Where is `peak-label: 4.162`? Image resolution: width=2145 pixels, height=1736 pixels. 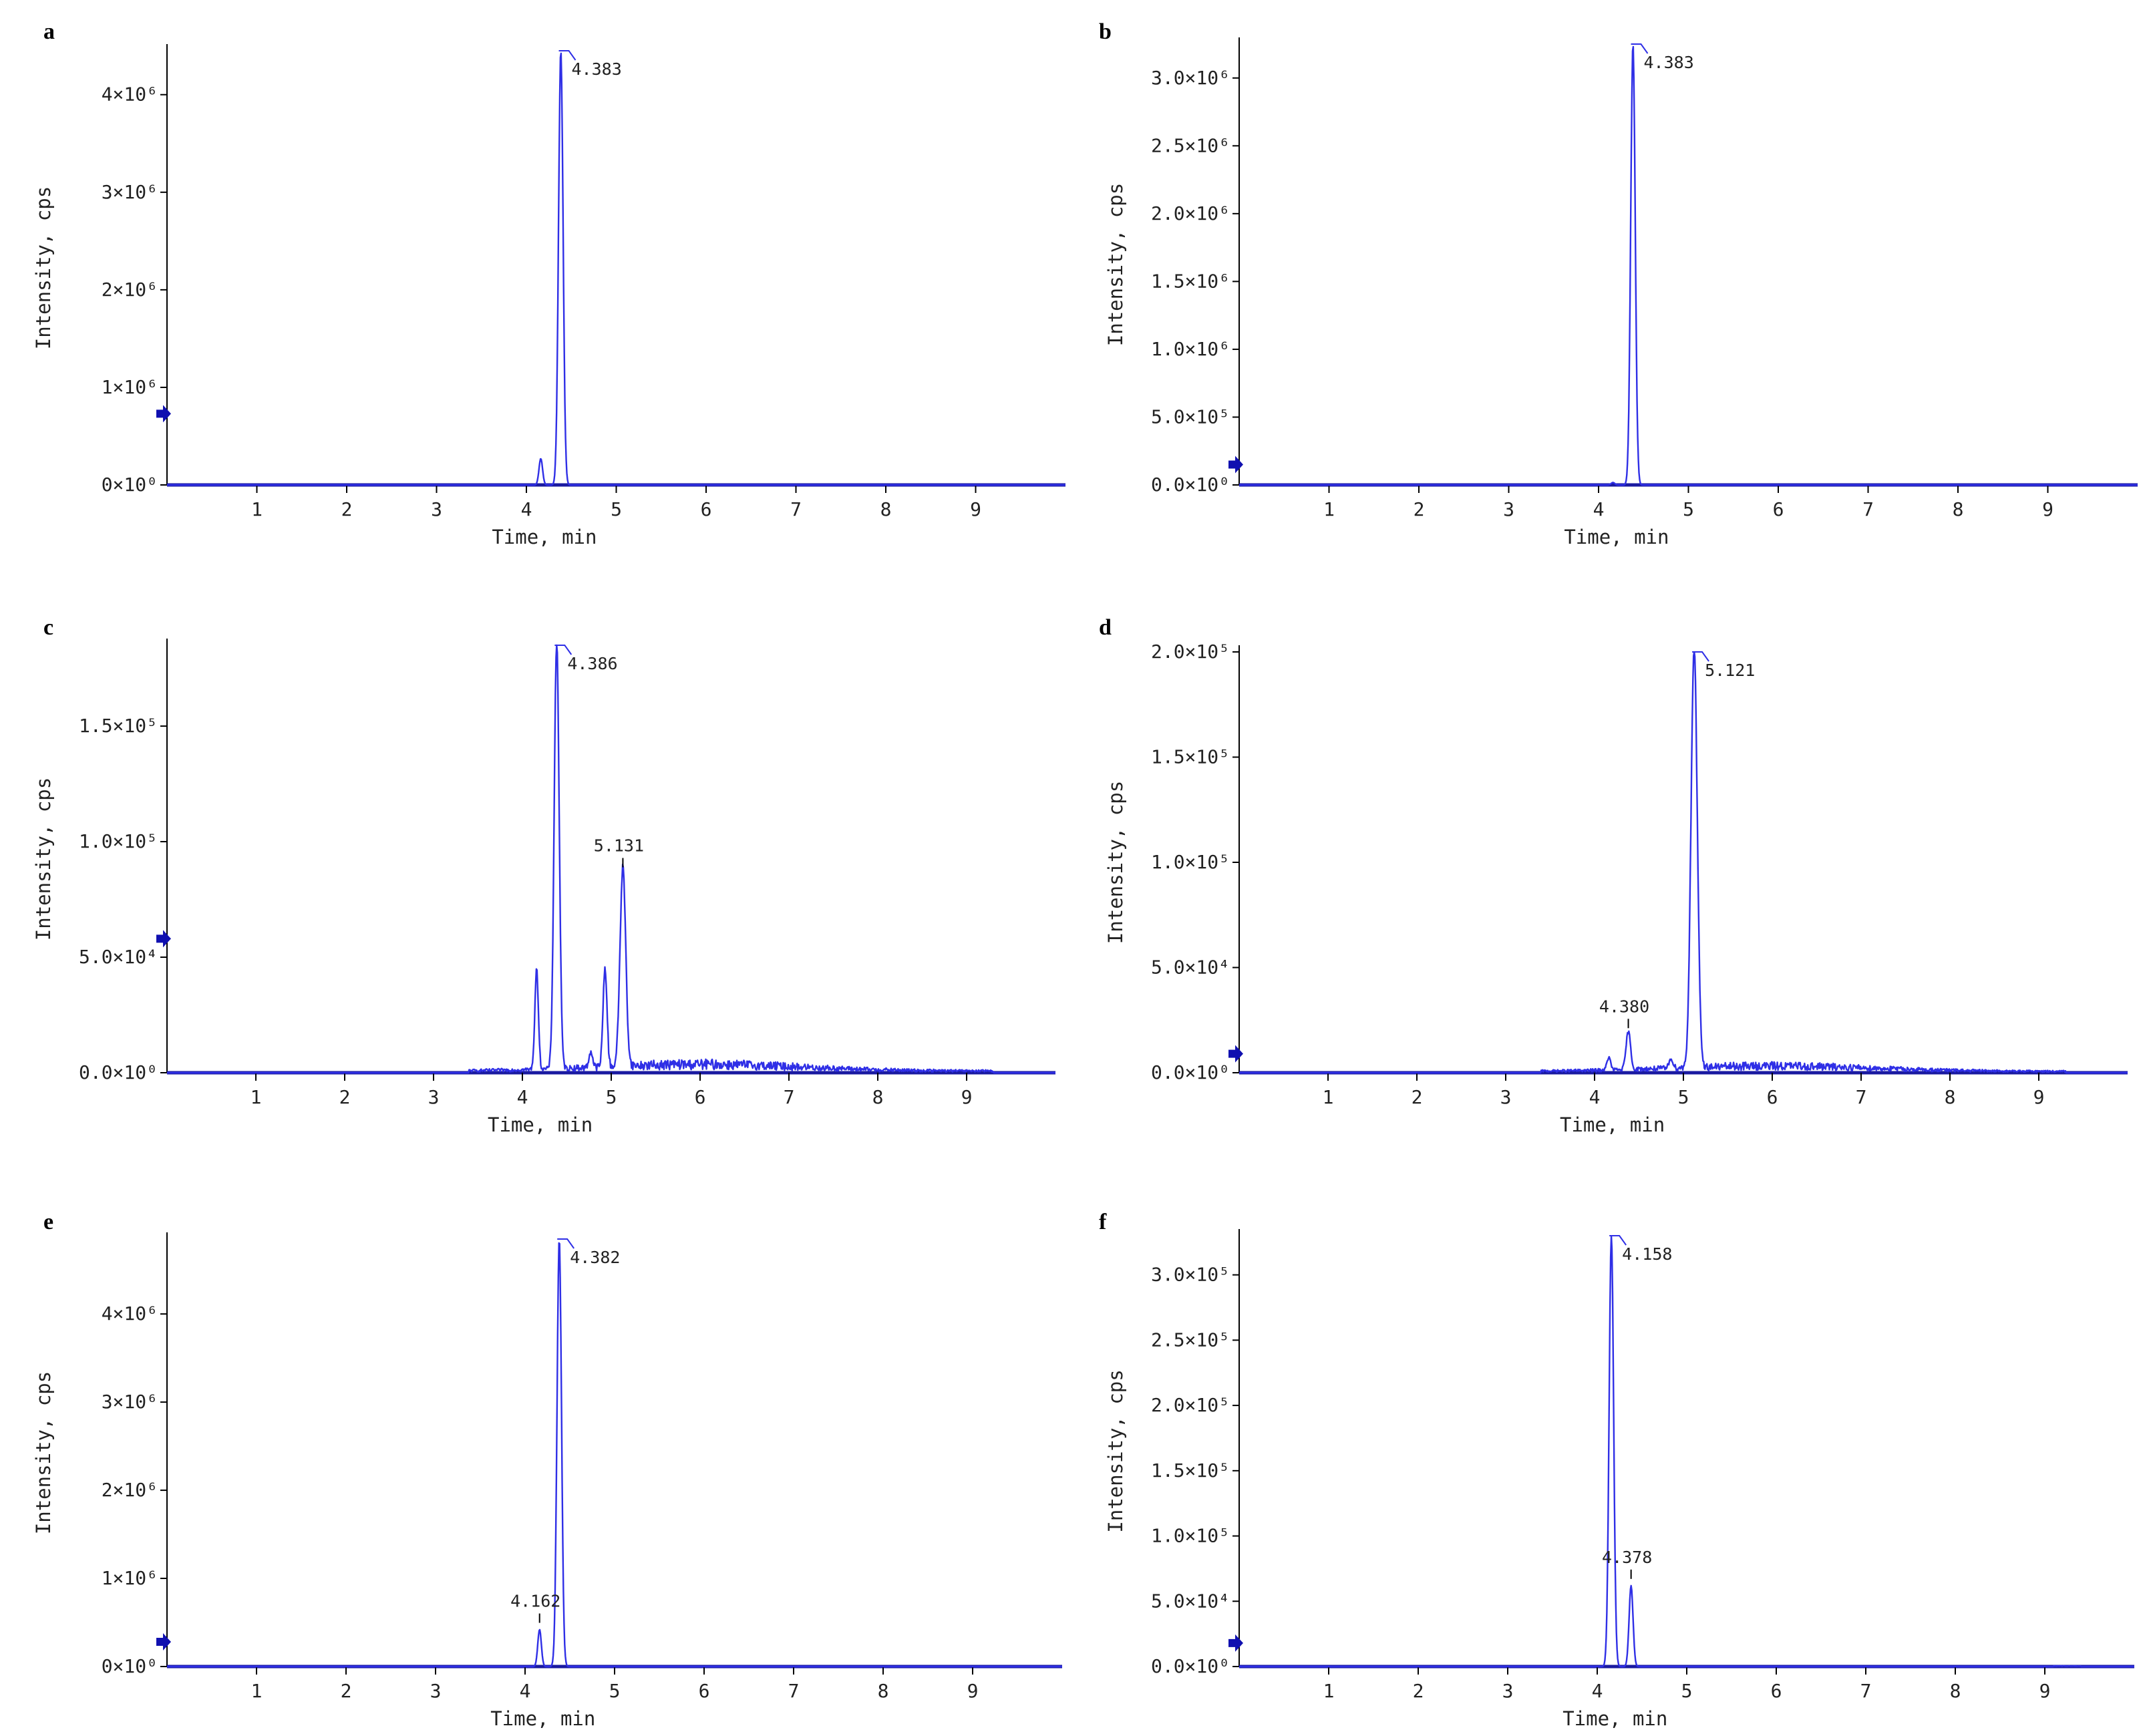 peak-label: 4.162 is located at coordinates (535, 1602).